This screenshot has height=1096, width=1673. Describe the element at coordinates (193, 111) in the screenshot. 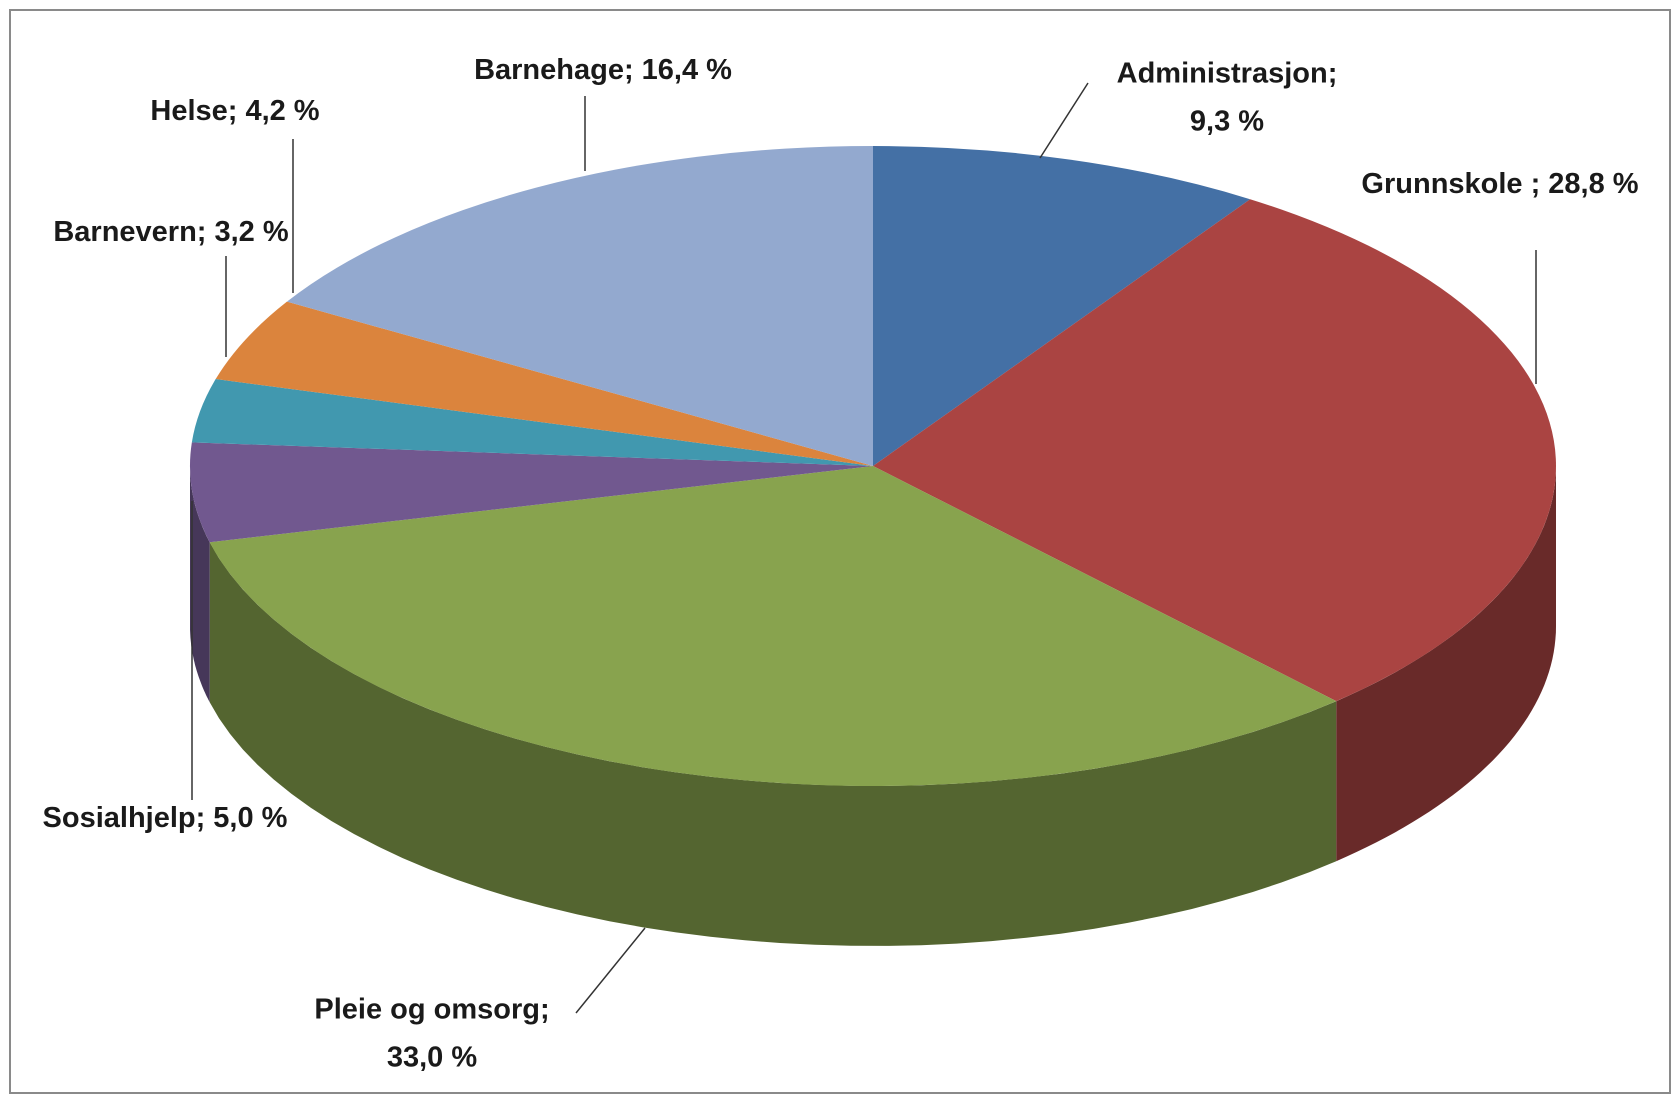

I see `category-label: Helse;` at that location.